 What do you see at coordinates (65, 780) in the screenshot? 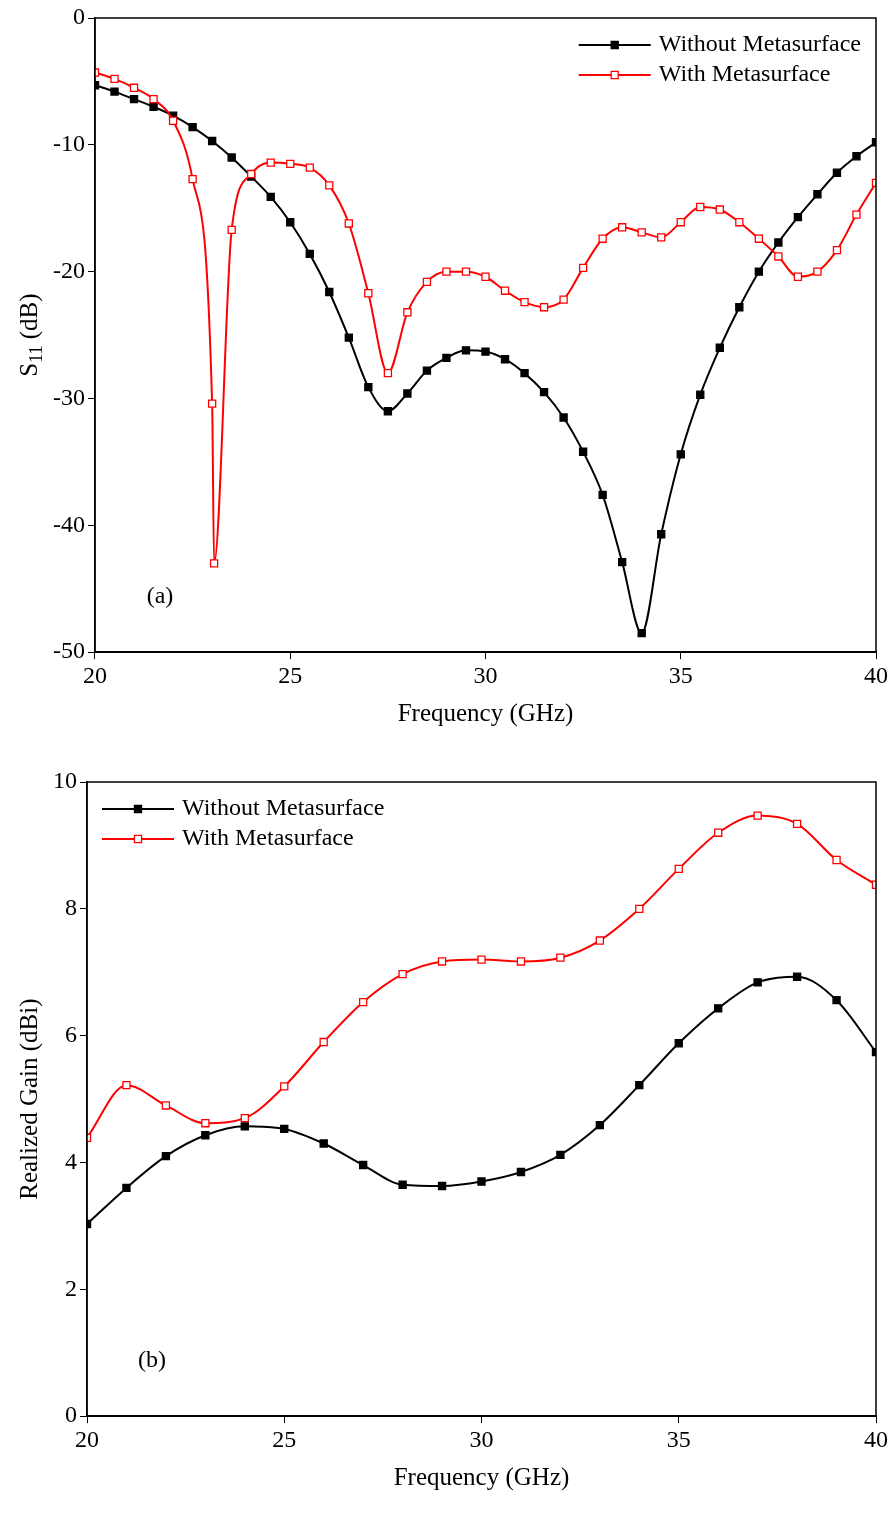
I see `y-tick-label: 10` at bounding box center [65, 780].